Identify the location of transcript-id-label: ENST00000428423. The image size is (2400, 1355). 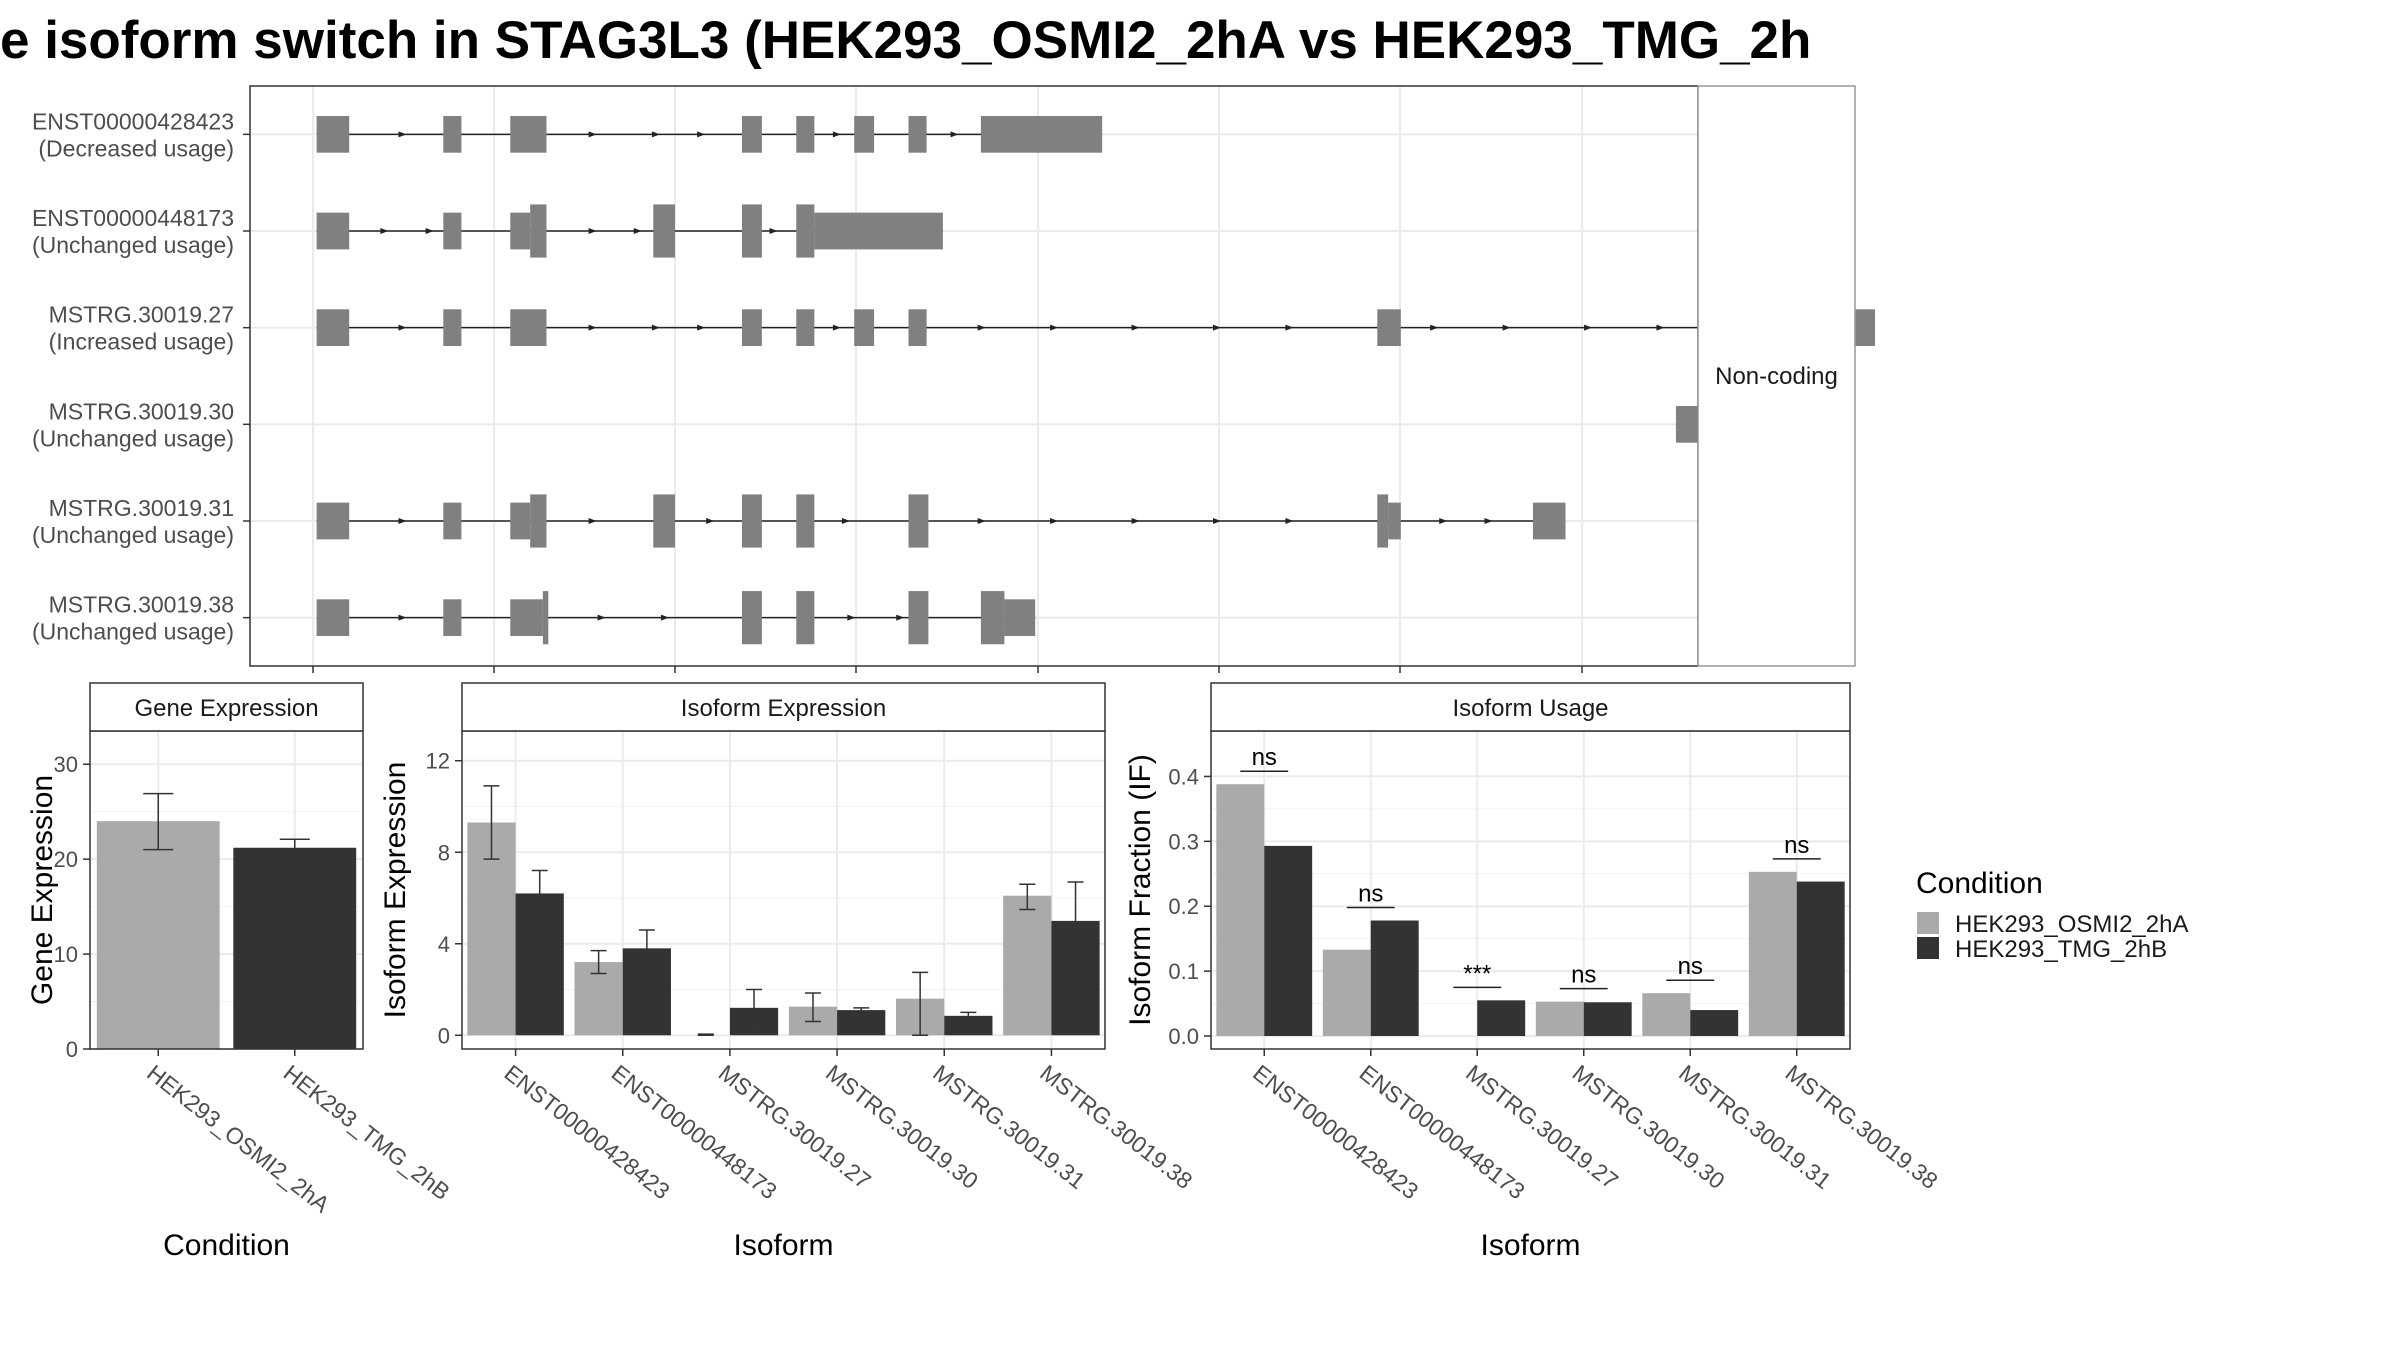
(133, 121).